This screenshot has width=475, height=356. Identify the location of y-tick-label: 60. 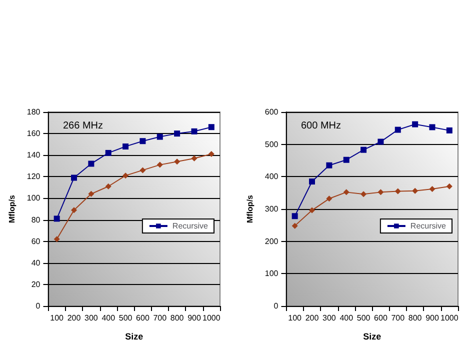
(36, 241).